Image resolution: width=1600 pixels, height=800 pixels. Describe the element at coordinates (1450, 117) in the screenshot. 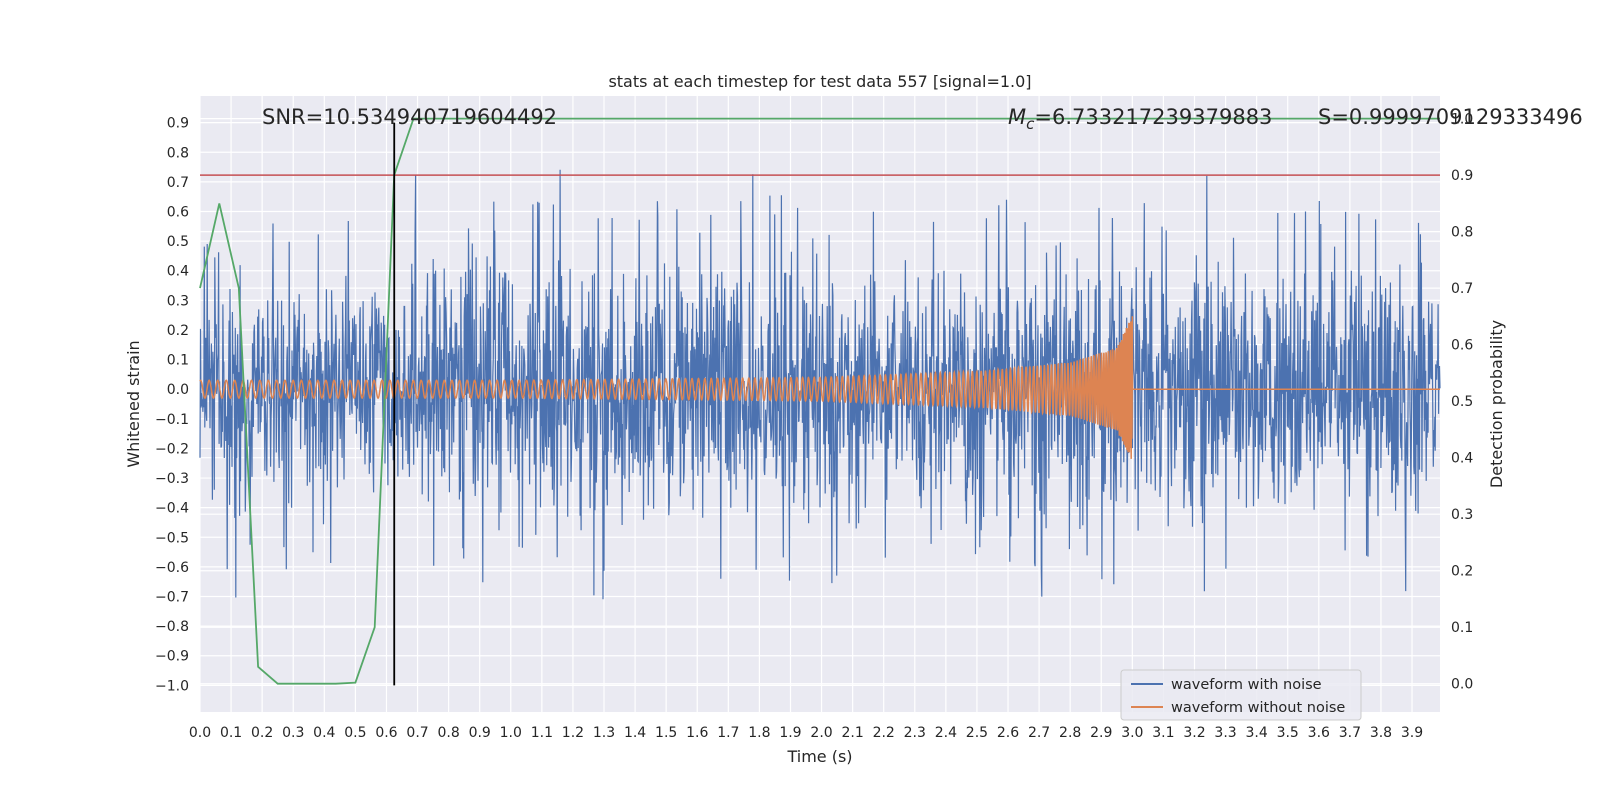

I see `score-annotation: S=0.9999709129333496` at that location.